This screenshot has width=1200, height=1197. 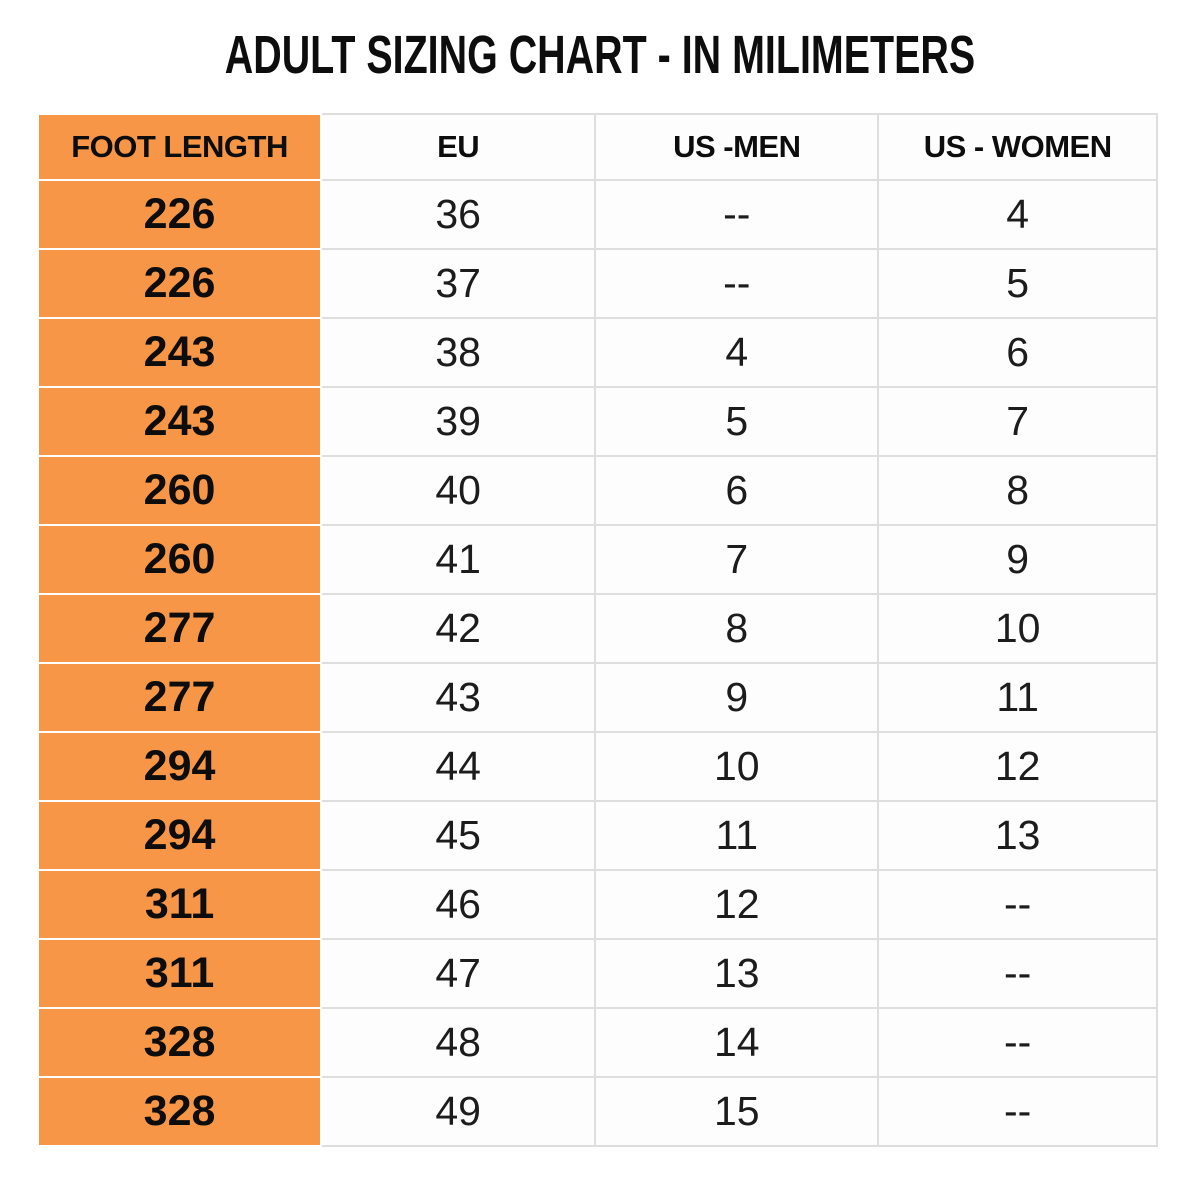 What do you see at coordinates (1017, 283) in the screenshot?
I see `cell-us-women: 5` at bounding box center [1017, 283].